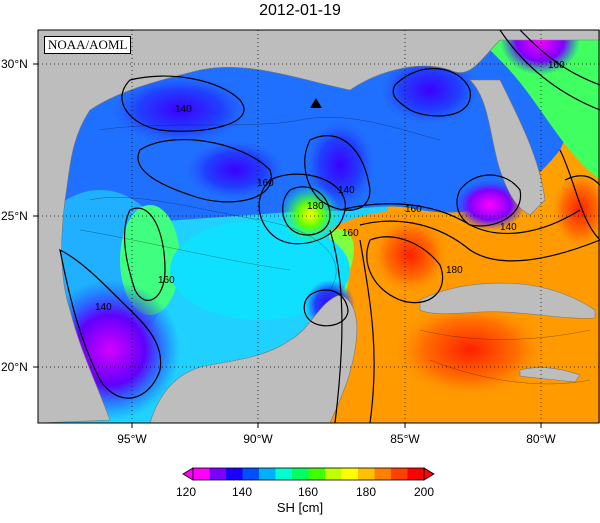 The image size is (600, 523). I want to click on lon-label: 80°W, so click(541, 439).